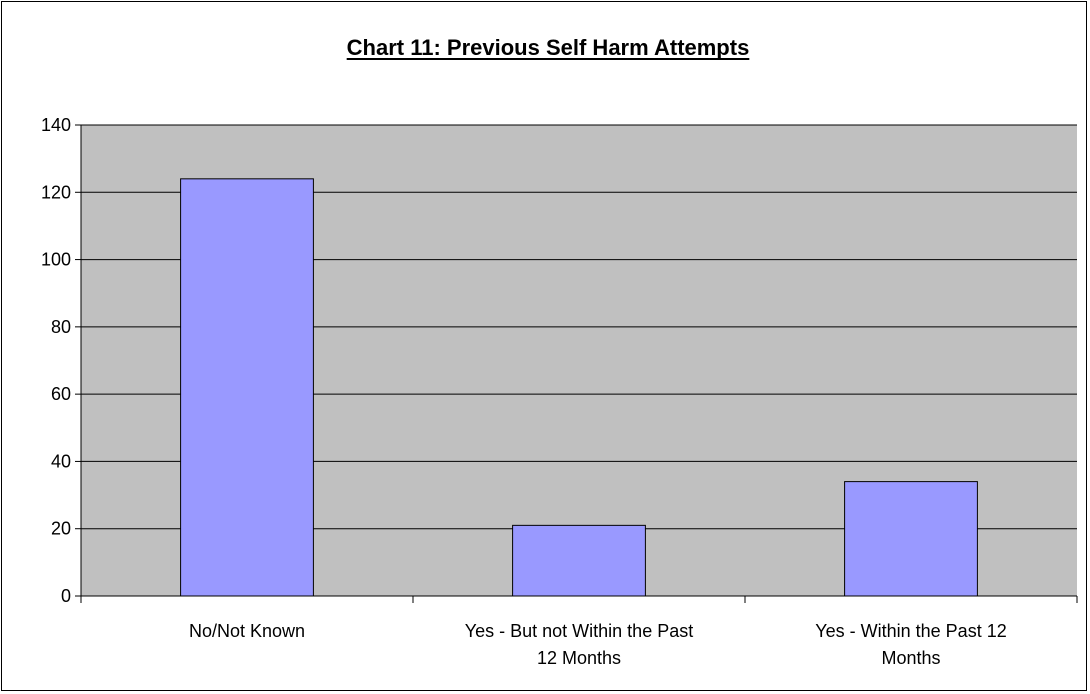 Image resolution: width=1090 pixels, height=694 pixels. I want to click on chart-title: Chart 11: Previous Self Harm Attempts, so click(548, 47).